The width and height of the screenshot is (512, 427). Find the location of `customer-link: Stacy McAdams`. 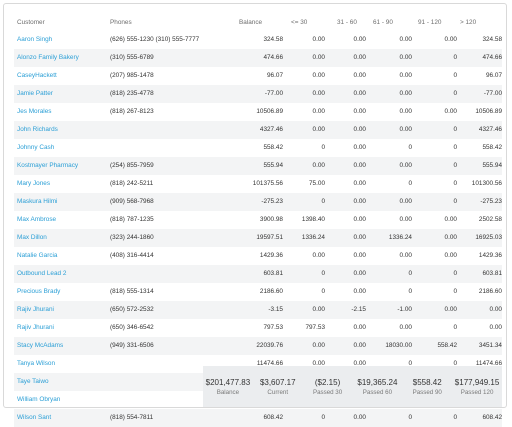

customer-link: Stacy McAdams is located at coordinates (40, 345).